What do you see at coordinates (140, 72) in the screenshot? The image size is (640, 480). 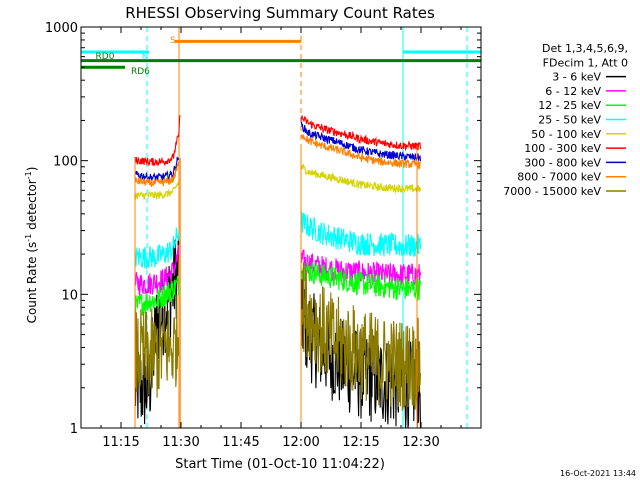 I see `annotation-rd6: RD6` at bounding box center [140, 72].